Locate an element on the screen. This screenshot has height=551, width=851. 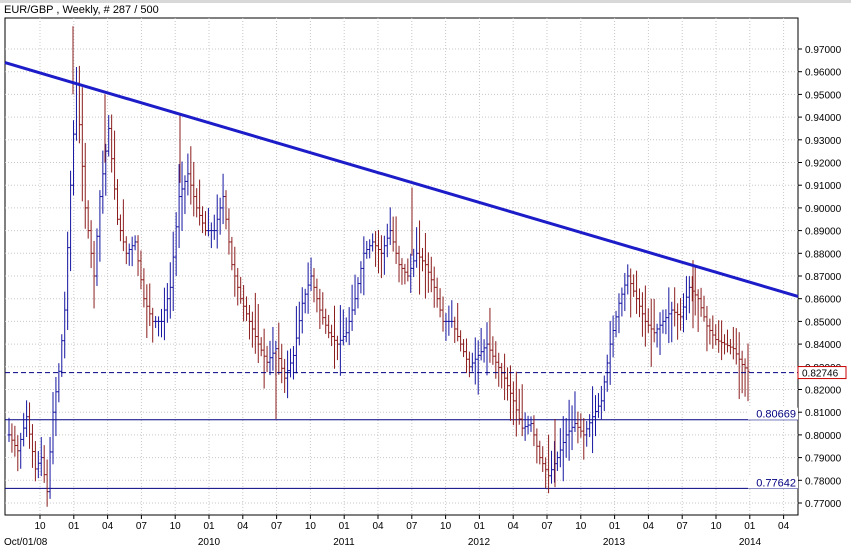
x-date-label: Oct/01/08 is located at coordinates (26, 542).